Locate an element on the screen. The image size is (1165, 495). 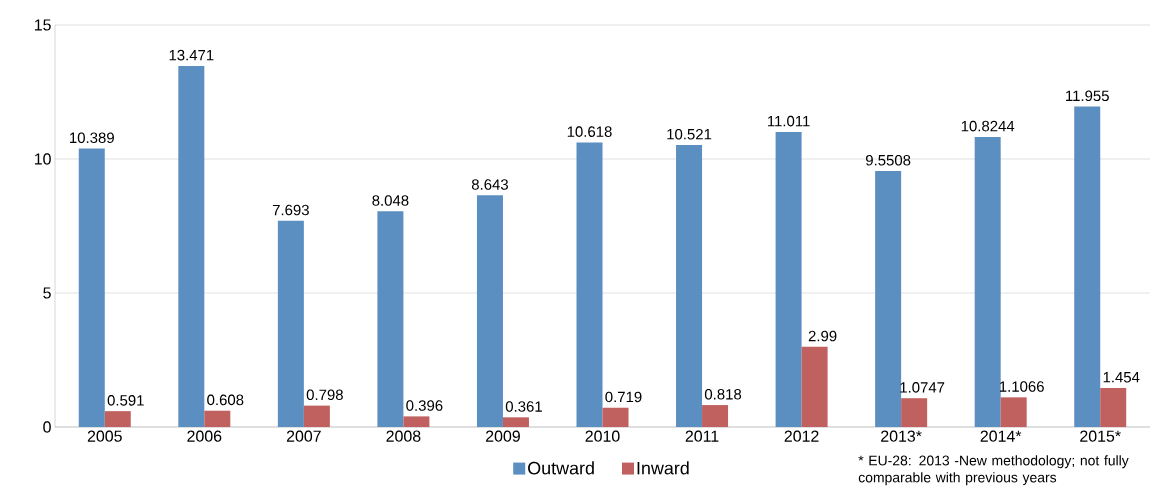
data-label: 11.011 is located at coordinates (788, 121).